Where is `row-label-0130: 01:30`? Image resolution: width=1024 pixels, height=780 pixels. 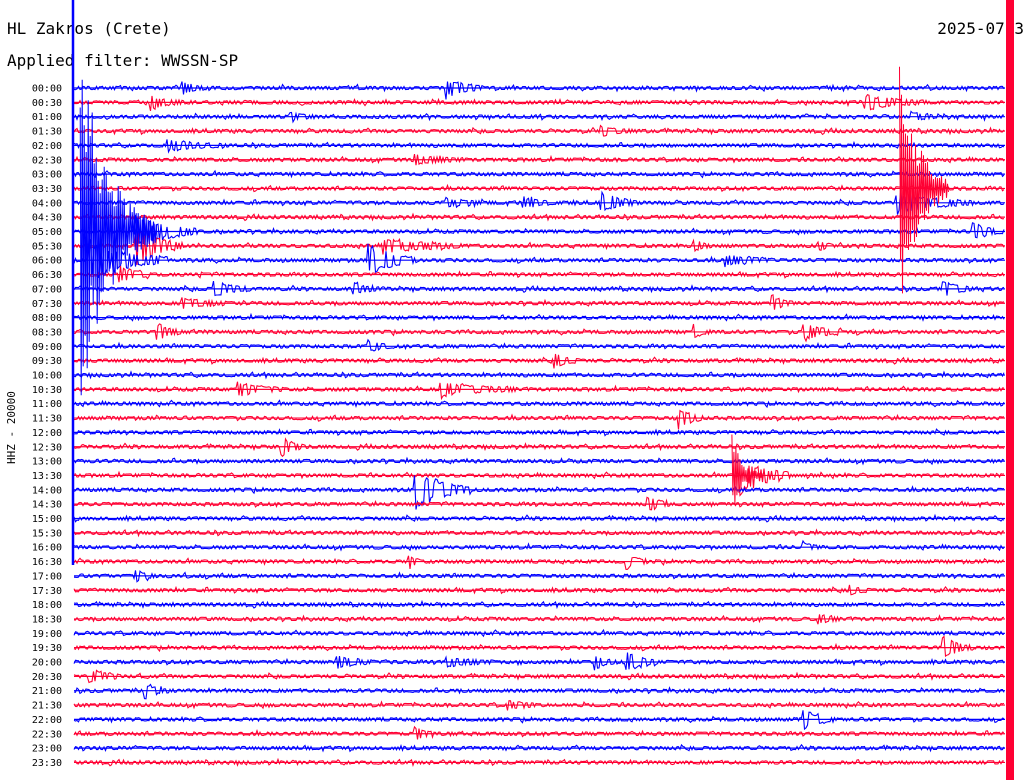
row-label-0130: 01:30 is located at coordinates (47, 132).